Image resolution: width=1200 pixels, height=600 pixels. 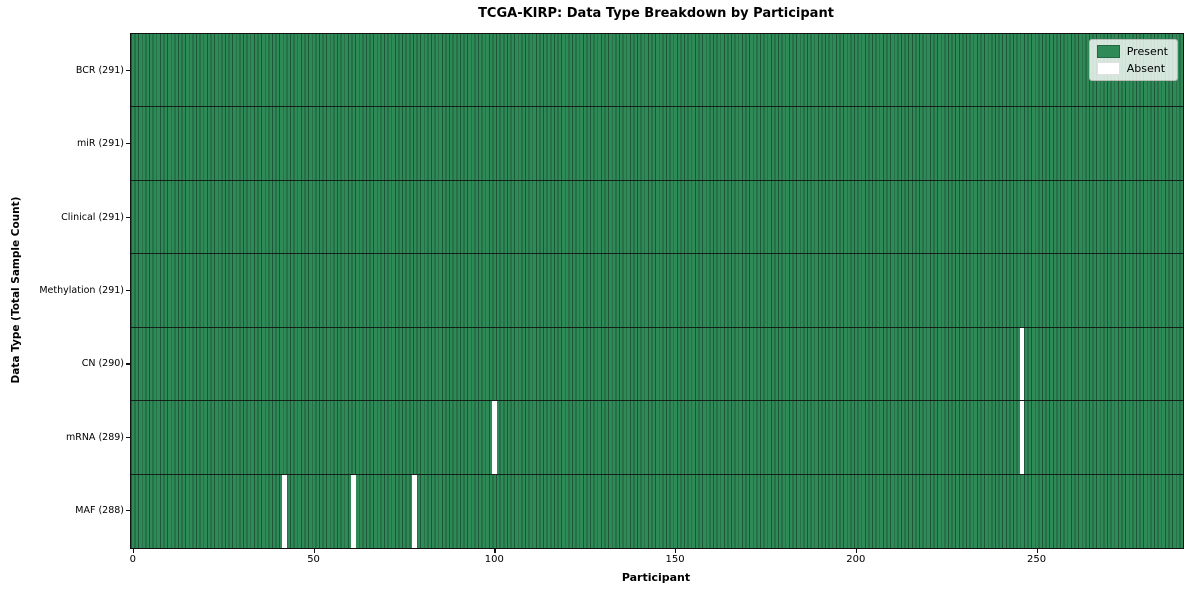 I want to click on legend-item-present: Present, so click(x=1132, y=51).